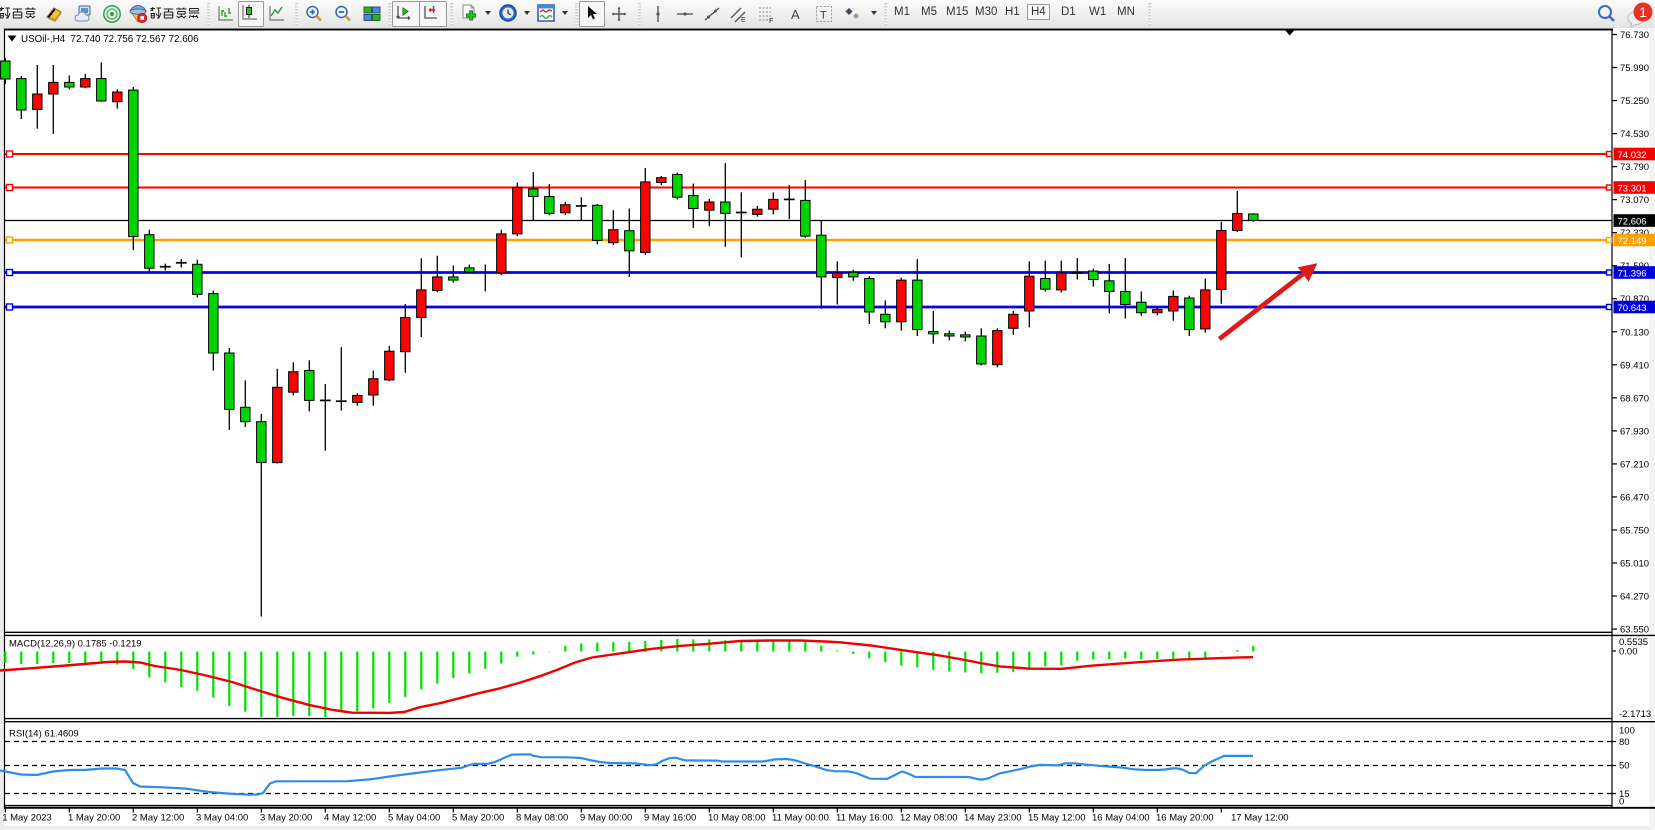  I want to click on svg-text: 8 May 08:00, so click(542, 818).